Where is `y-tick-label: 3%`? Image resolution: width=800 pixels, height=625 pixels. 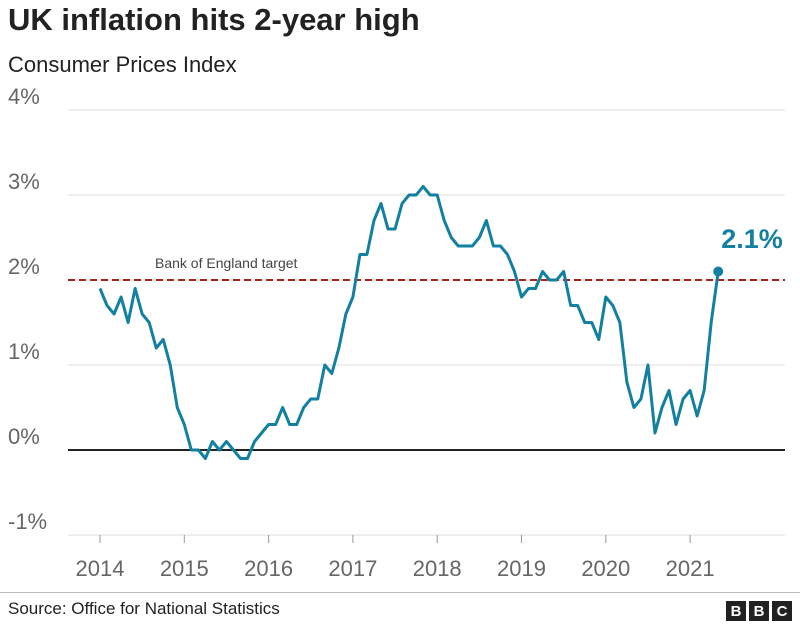
y-tick-label: 3% is located at coordinates (24, 181).